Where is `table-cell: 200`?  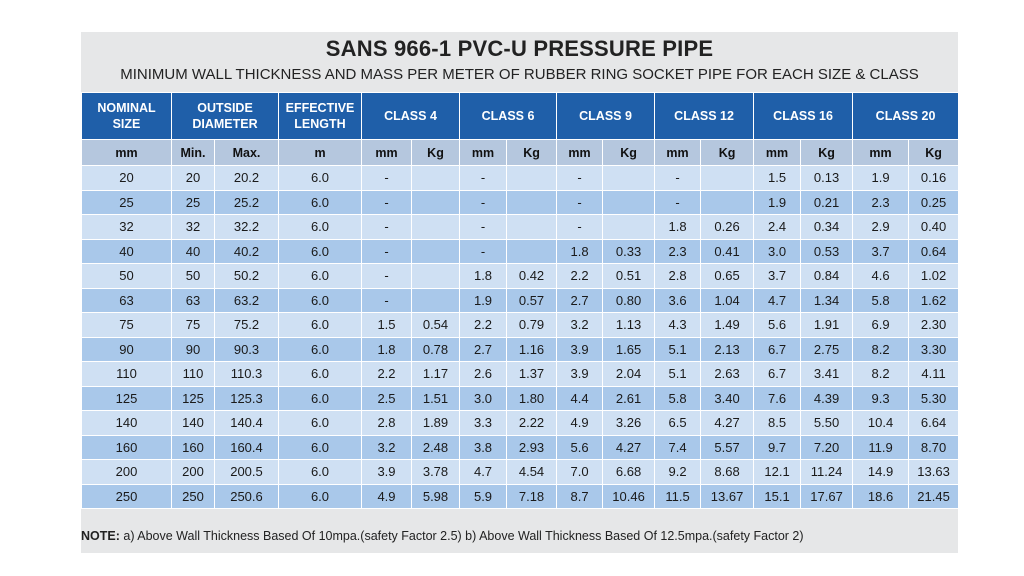
table-cell: 200 is located at coordinates (126, 472).